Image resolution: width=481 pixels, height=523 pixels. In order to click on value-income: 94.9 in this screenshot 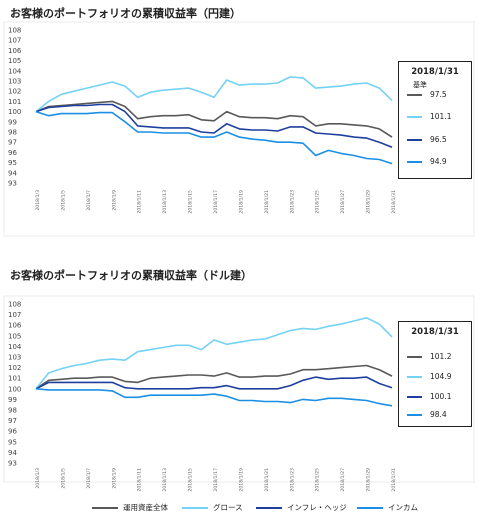, I will do `click(438, 161)`.